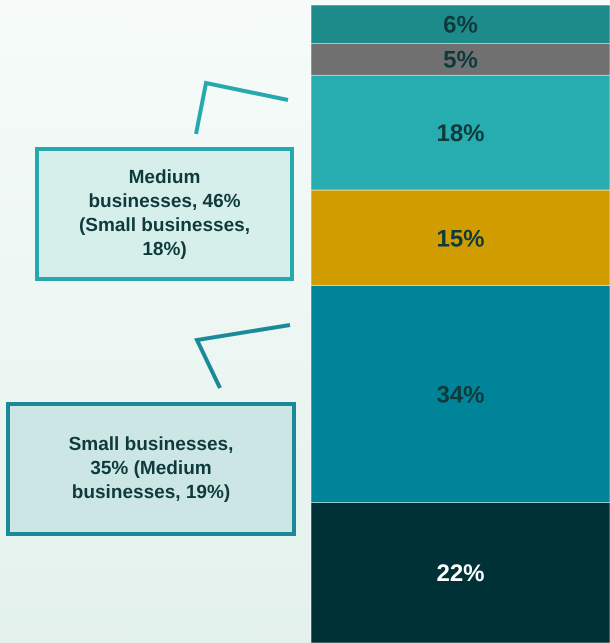 Image resolution: width=610 pixels, height=643 pixels. Describe the element at coordinates (460, 133) in the screenshot. I see `data-label: 18%` at that location.